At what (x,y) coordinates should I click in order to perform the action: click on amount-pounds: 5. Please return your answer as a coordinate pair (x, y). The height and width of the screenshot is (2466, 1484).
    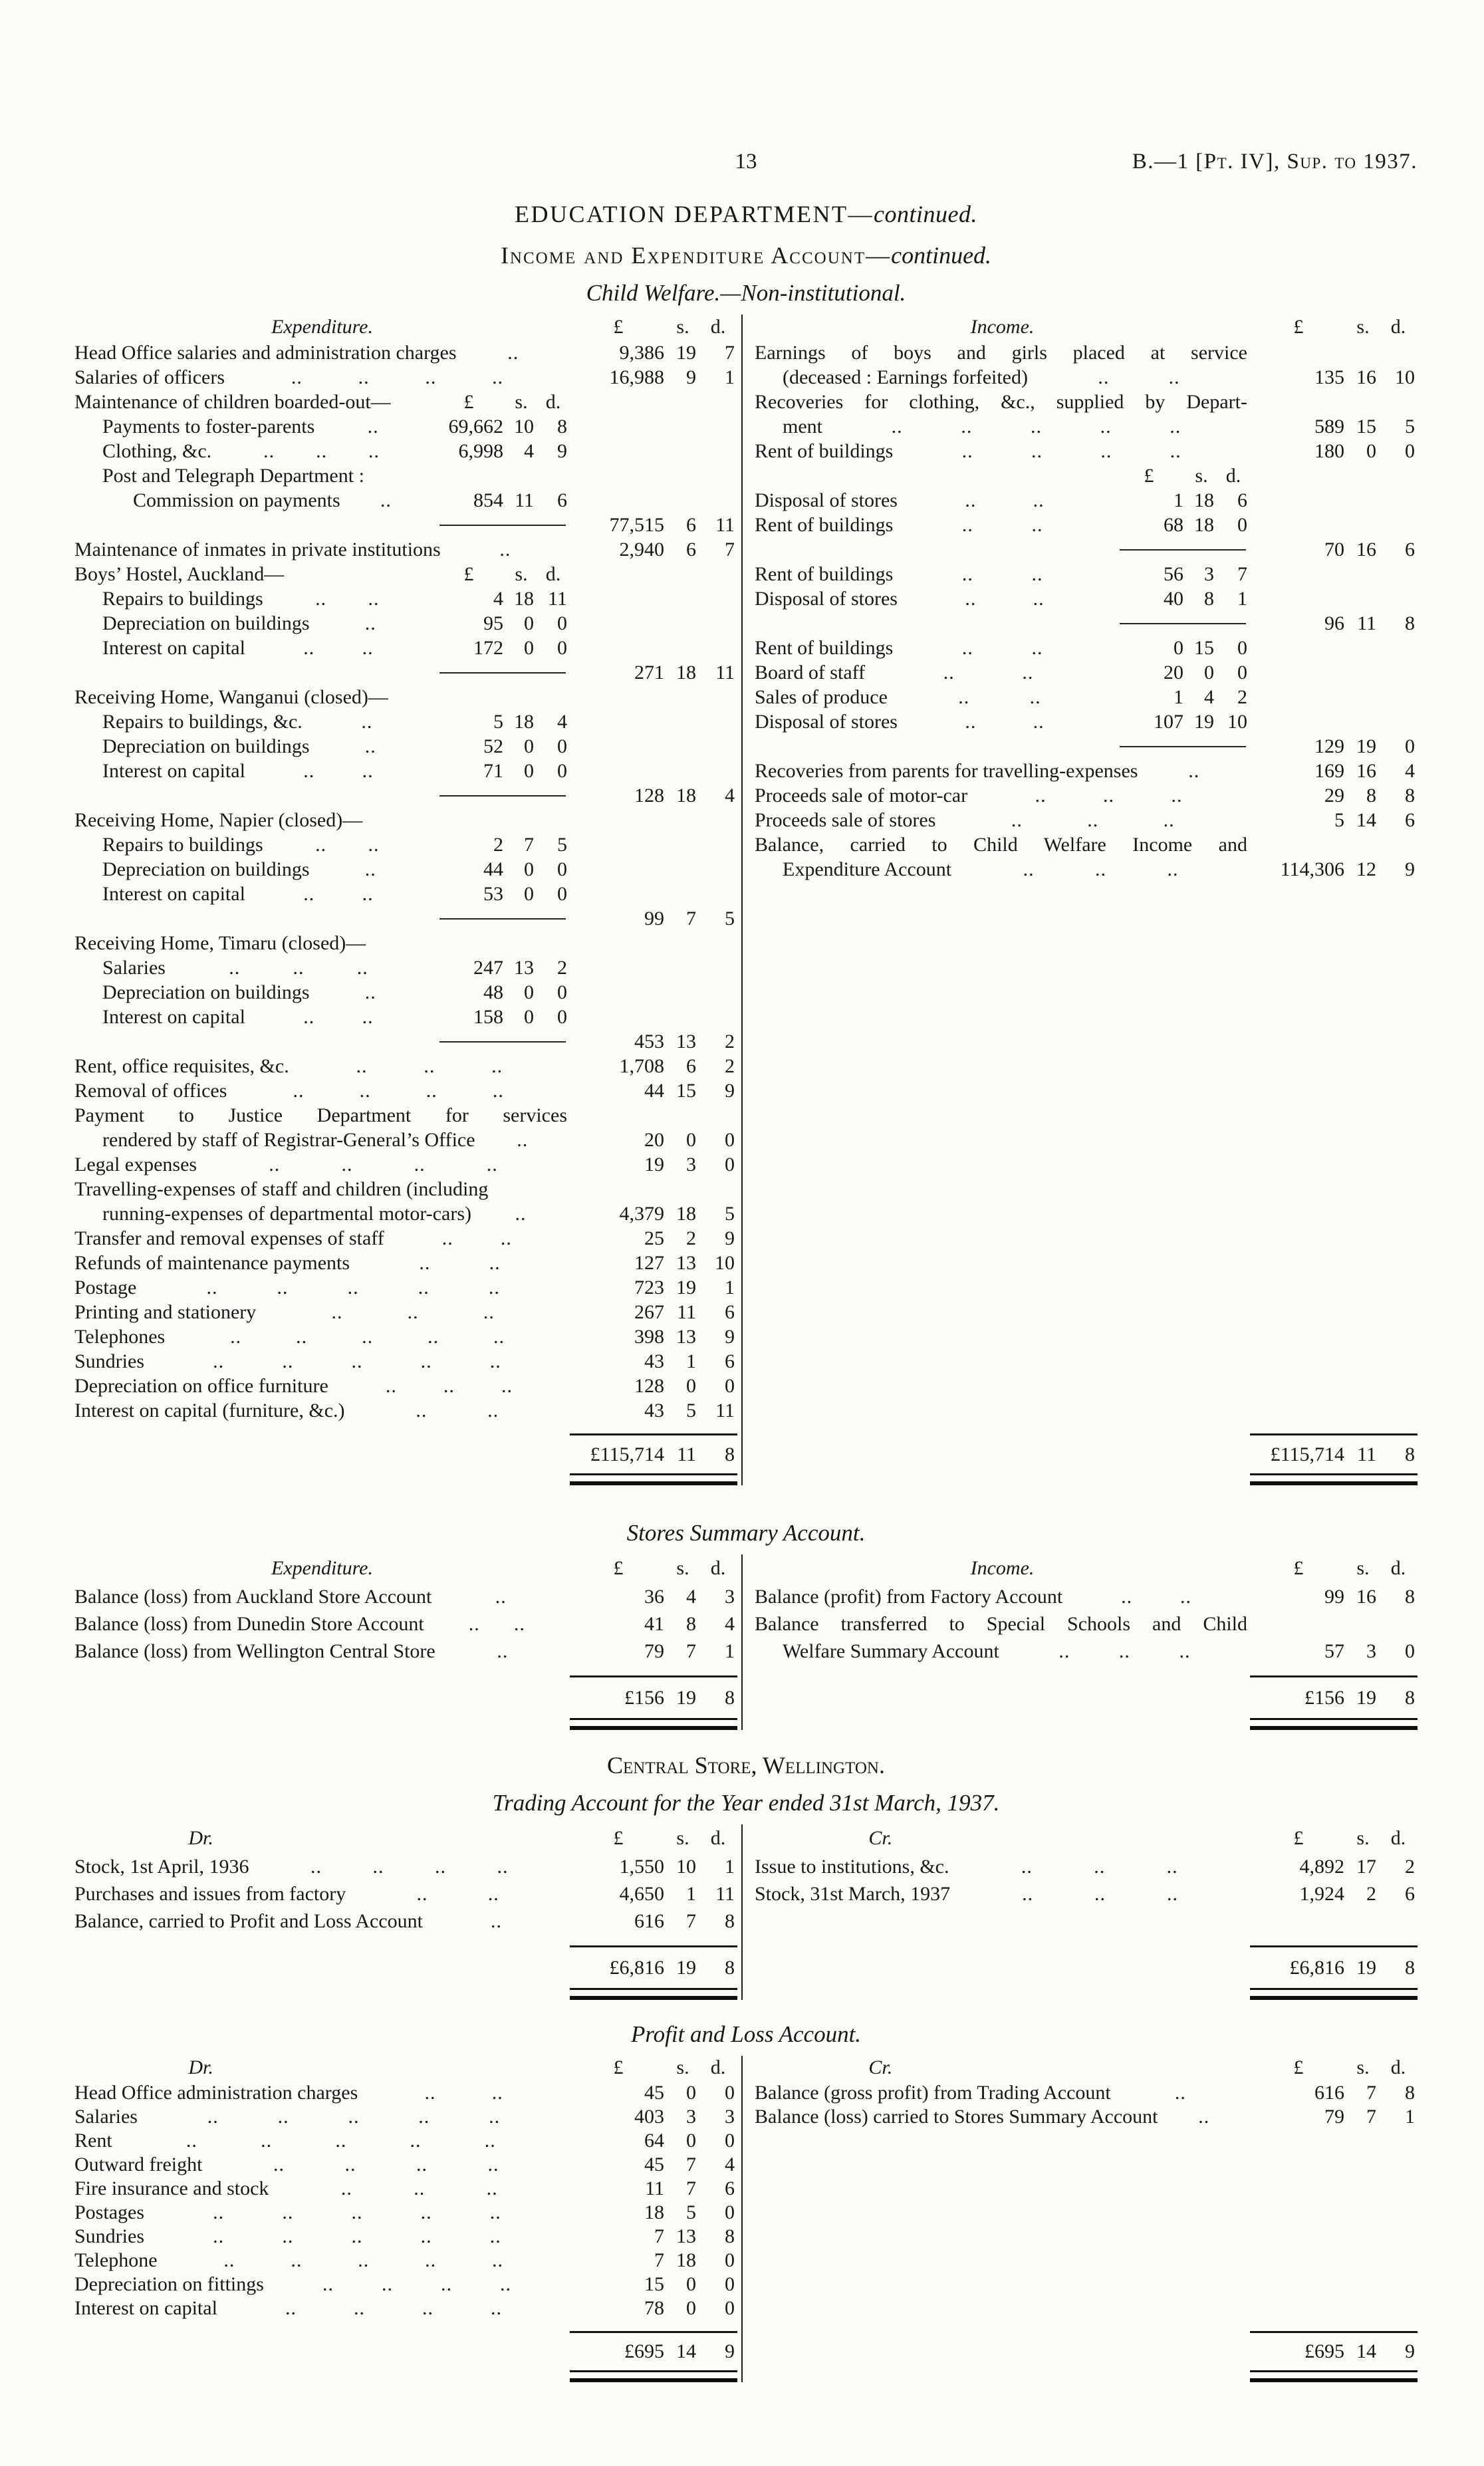
    Looking at the image, I should click on (1339, 820).